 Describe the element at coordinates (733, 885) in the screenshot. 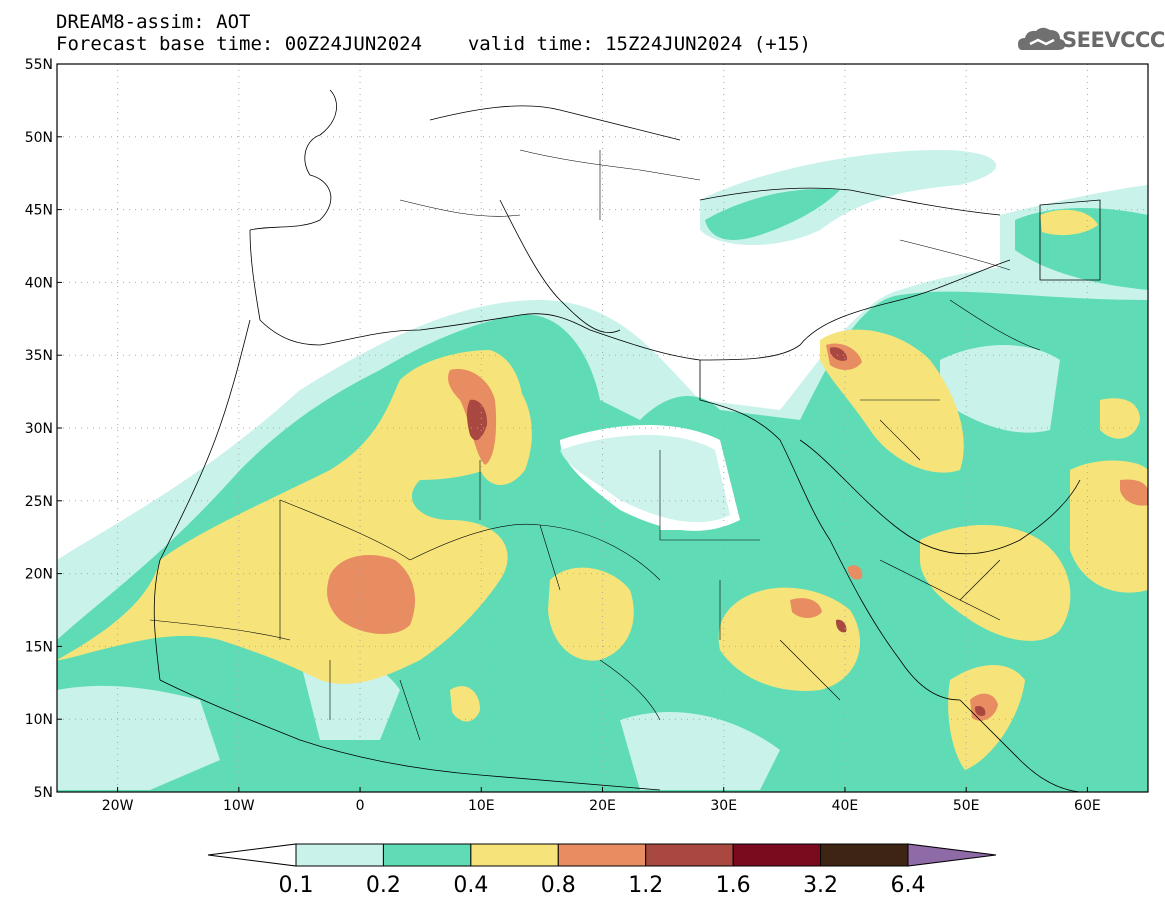

I see `colorbar-label: 1.6` at that location.